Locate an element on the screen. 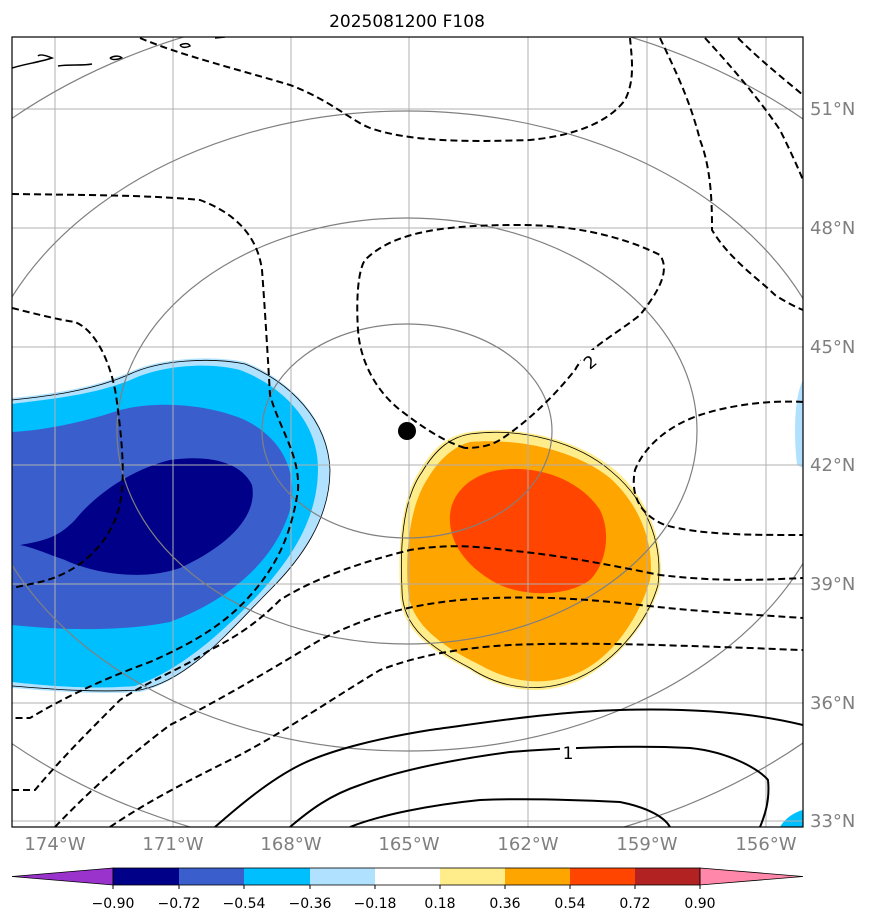 This screenshot has width=873, height=924. colorbar-outline is located at coordinates (406, 876).